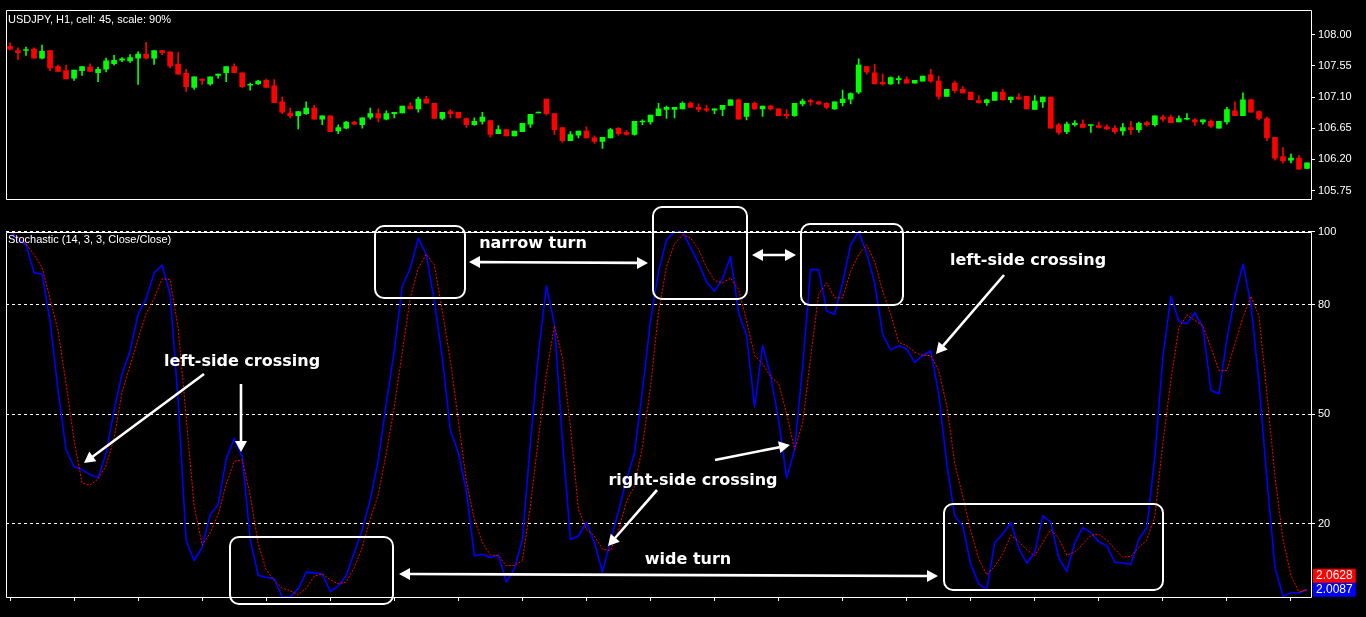 Image resolution: width=1366 pixels, height=617 pixels. Describe the element at coordinates (1335, 33) in the screenshot. I see `y-tick-label: 108.00` at that location.